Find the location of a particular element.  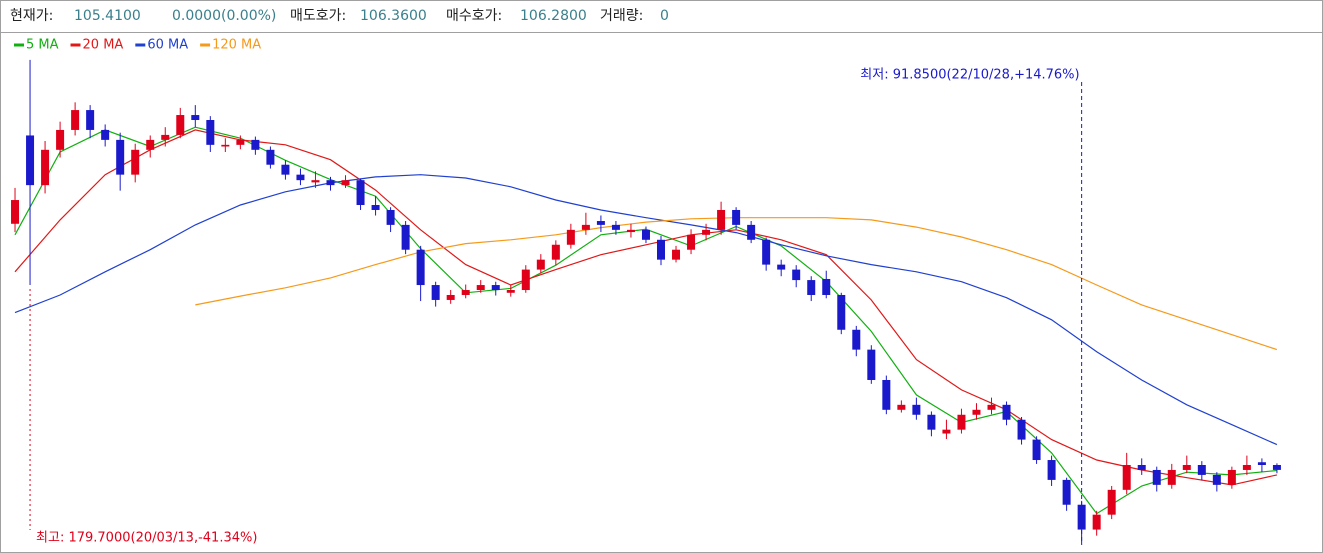

volume-label: 거래량: is located at coordinates (621, 16).